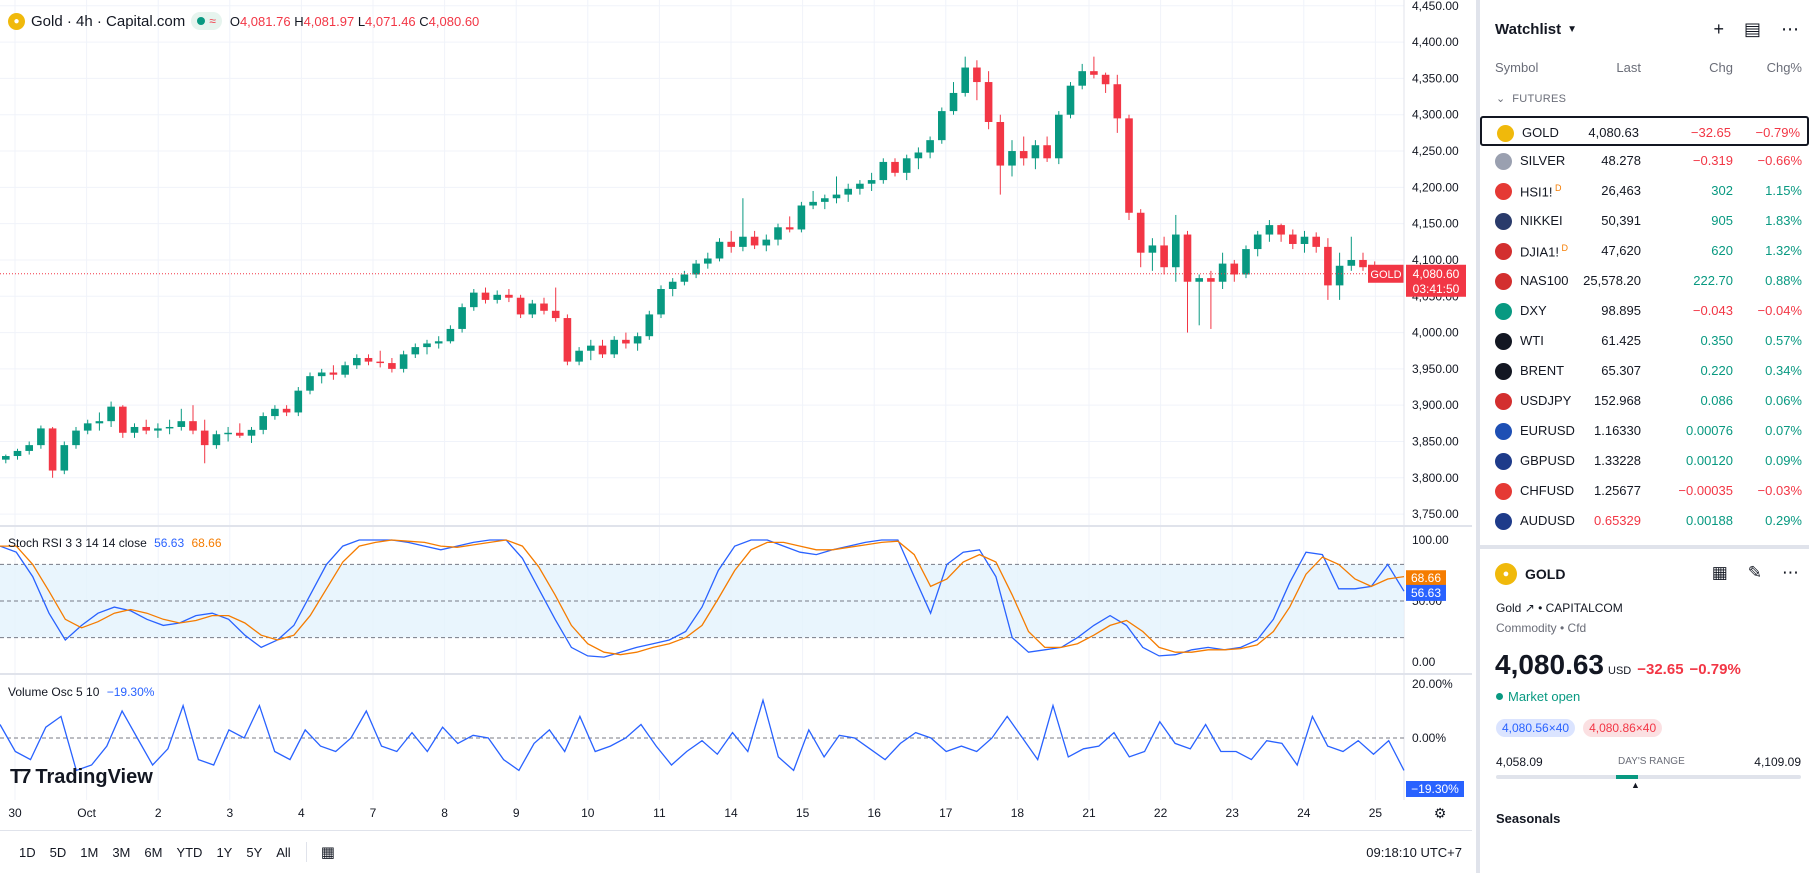 This screenshot has width=1809, height=873. Describe the element at coordinates (1436, 289) in the screenshot. I see `last-price-countdown: 03:41:50` at that location.